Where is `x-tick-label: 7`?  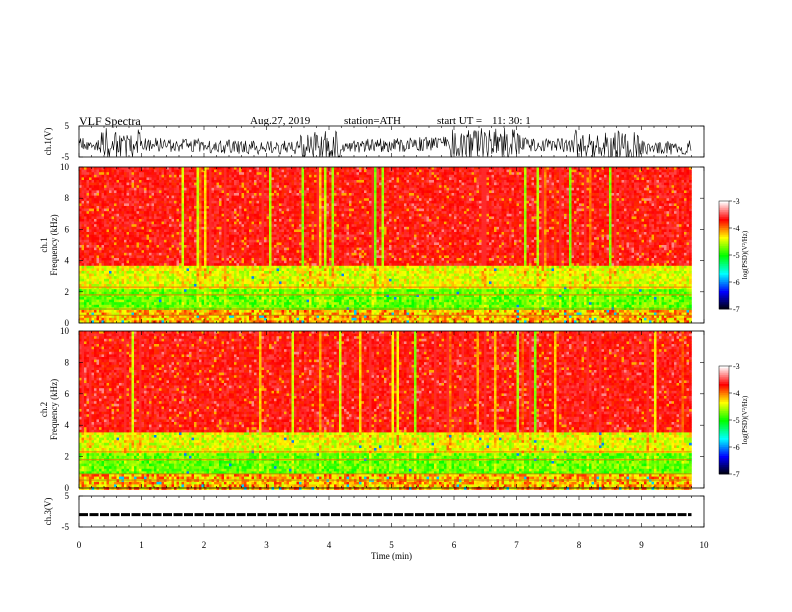 x-tick-label: 7 is located at coordinates (516, 545).